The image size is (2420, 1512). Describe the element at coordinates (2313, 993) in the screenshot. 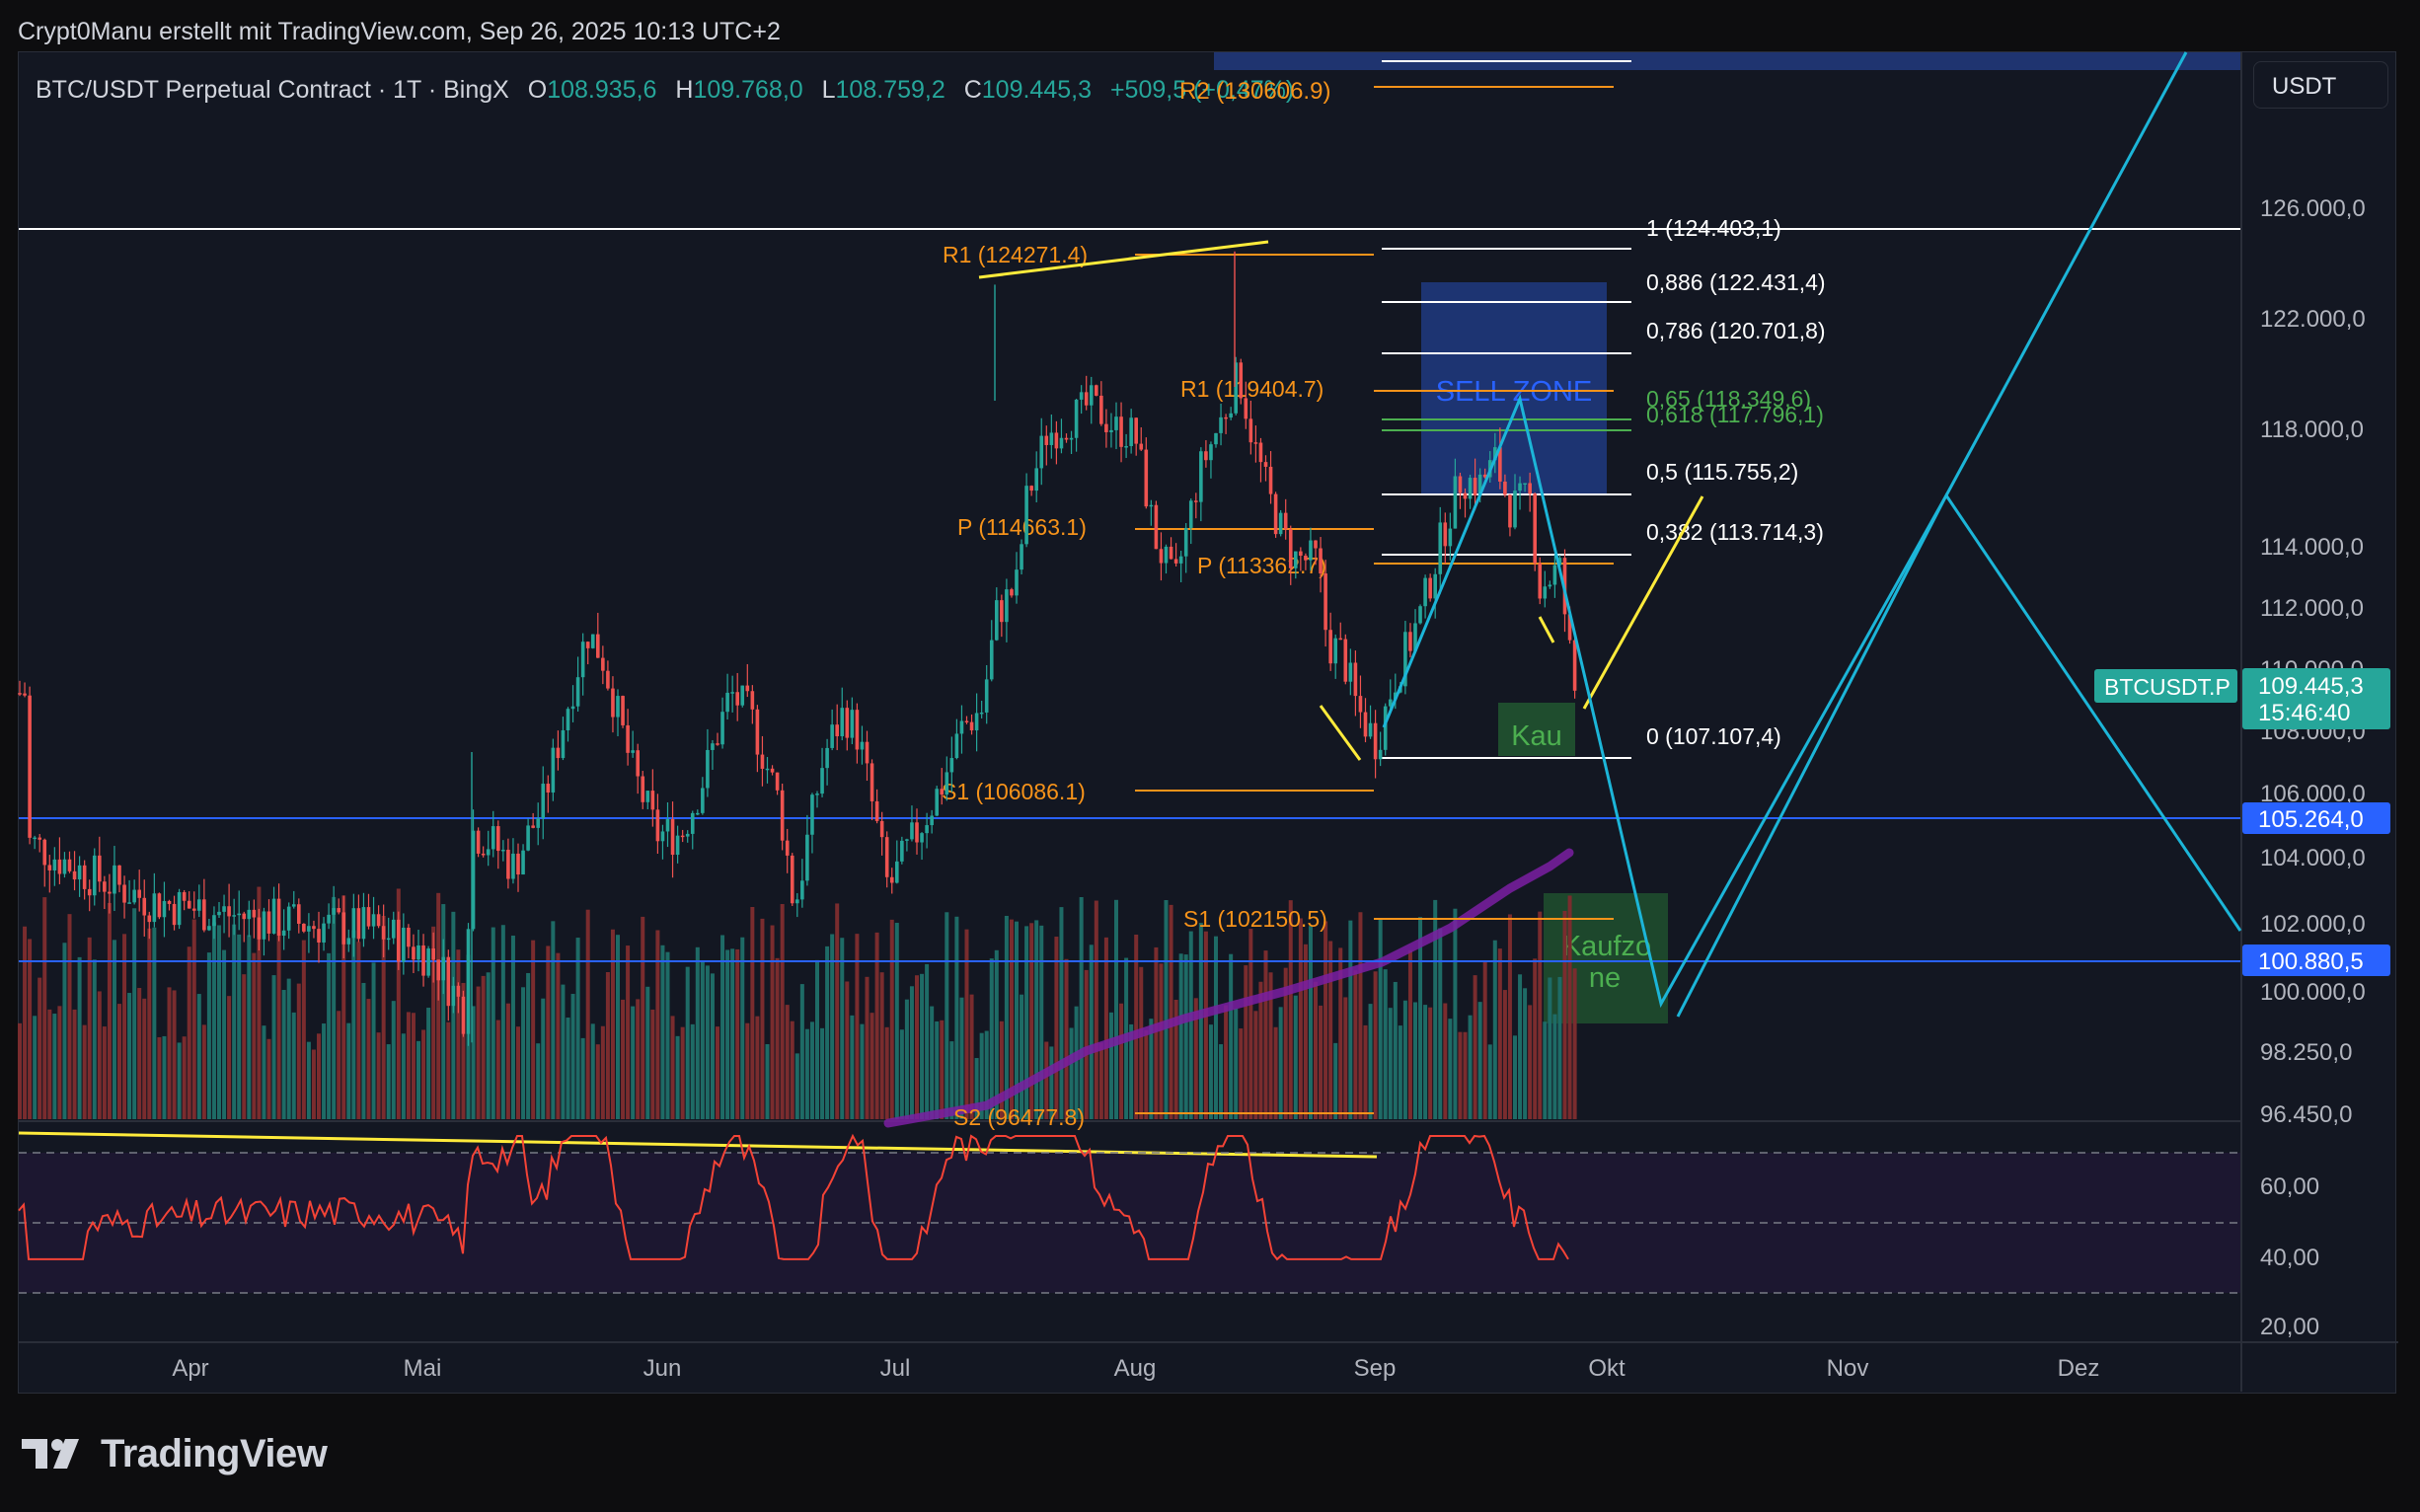

I see `price-tick-label: 100.000,0` at that location.